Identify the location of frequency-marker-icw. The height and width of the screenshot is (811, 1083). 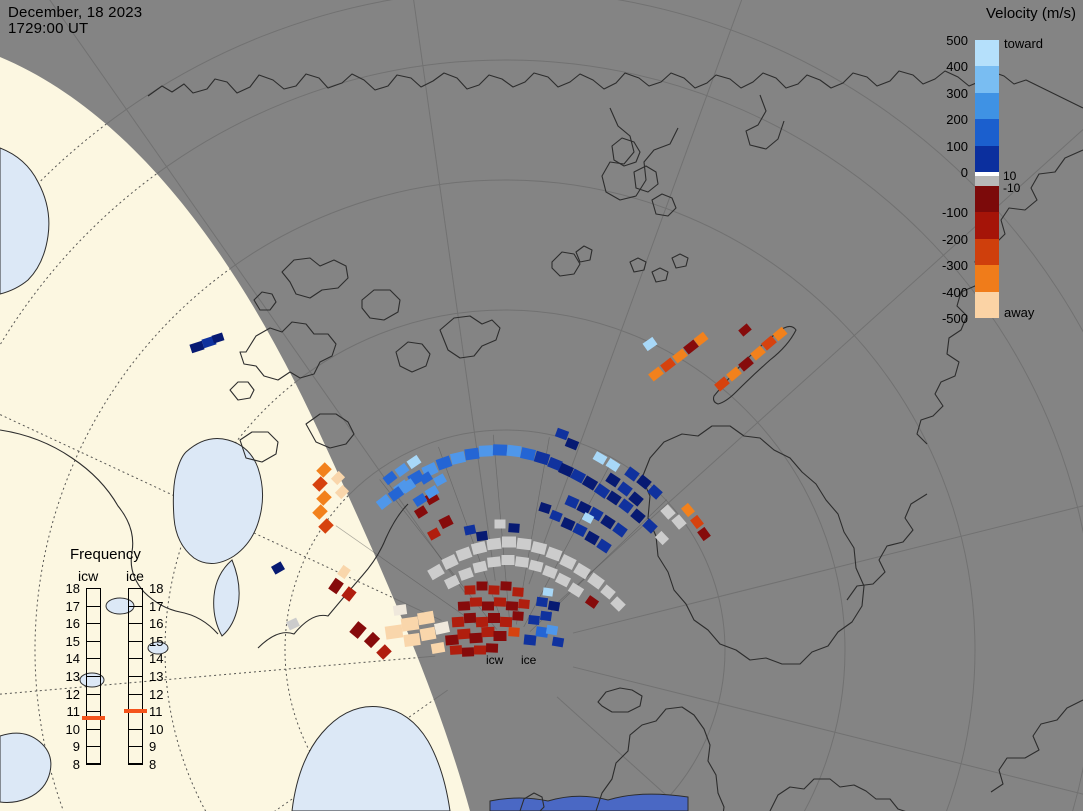
(93, 718).